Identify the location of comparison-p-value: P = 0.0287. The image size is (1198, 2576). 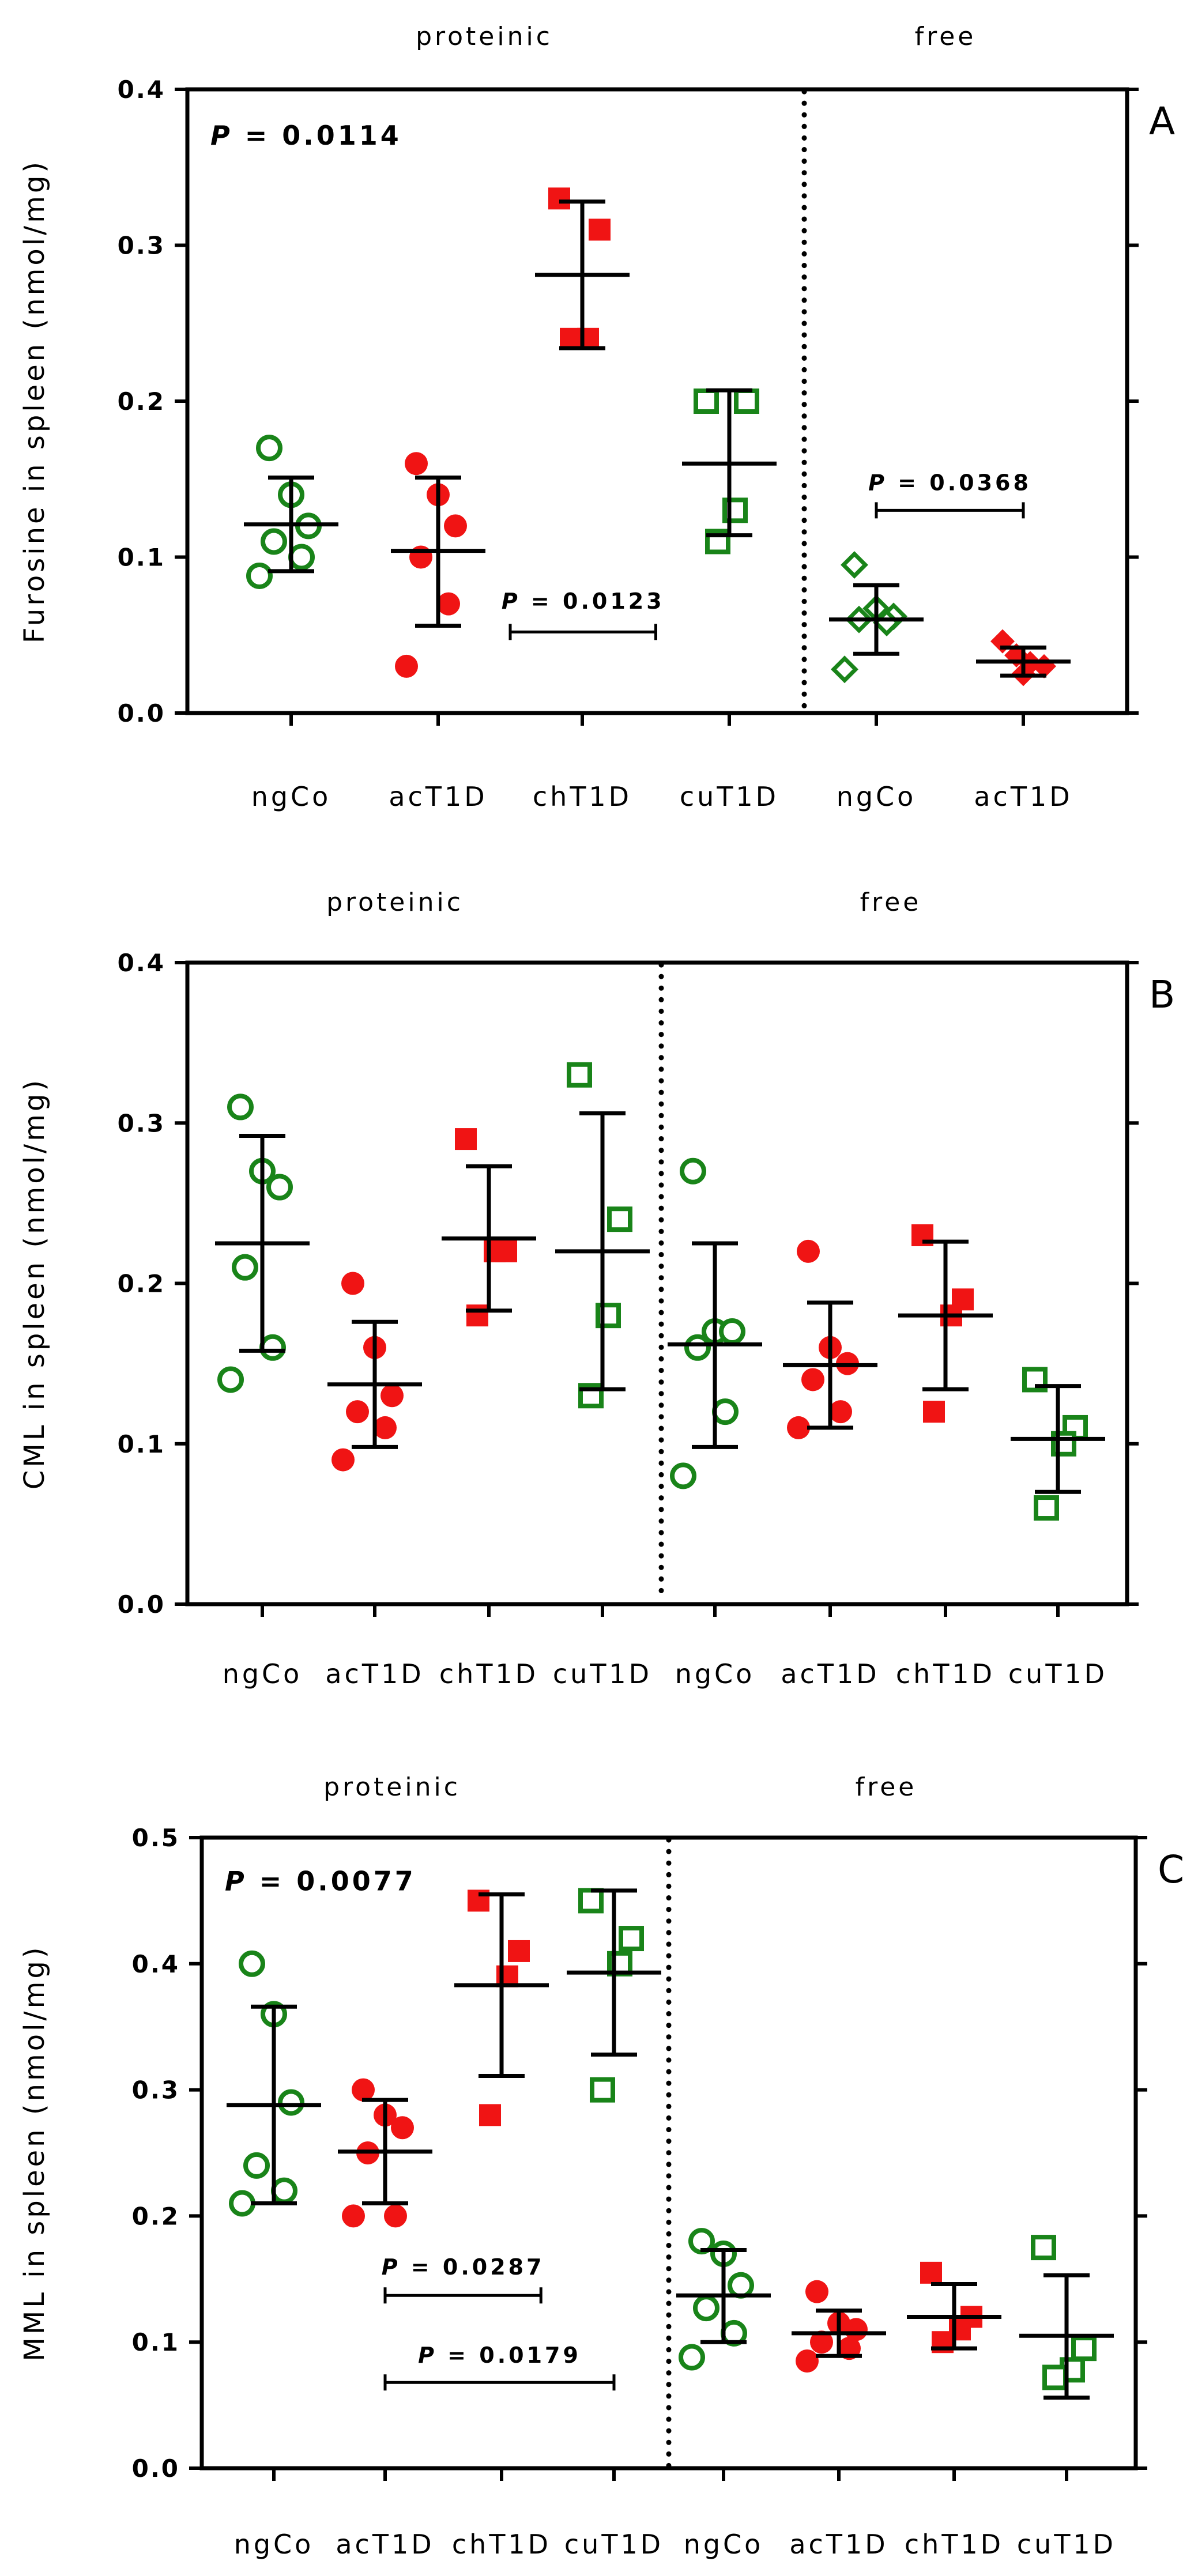
(463, 2267).